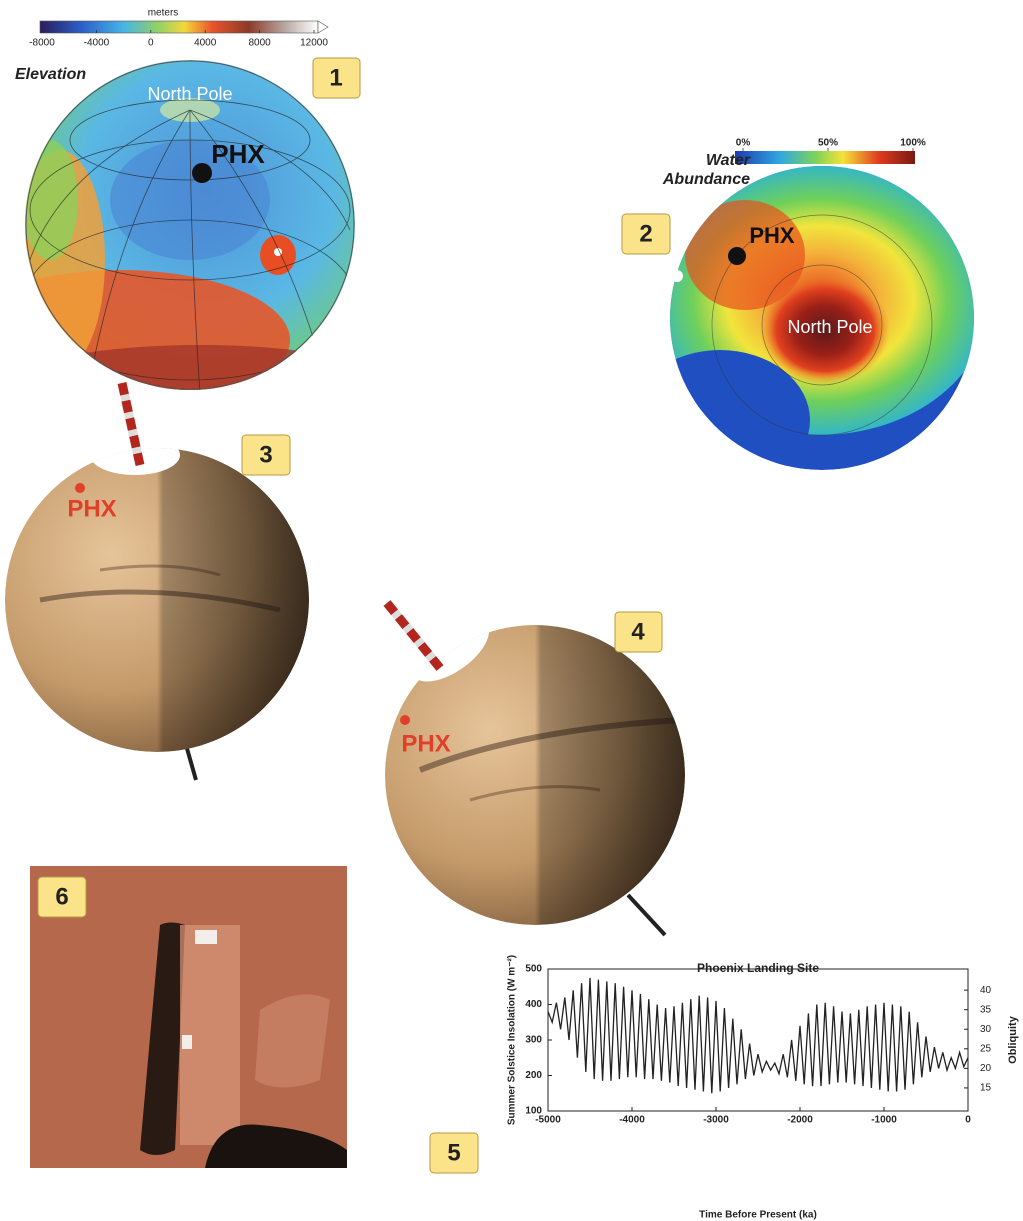  Describe the element at coordinates (986, 1009) in the screenshot. I see `y2-tick-label: 35` at that location.